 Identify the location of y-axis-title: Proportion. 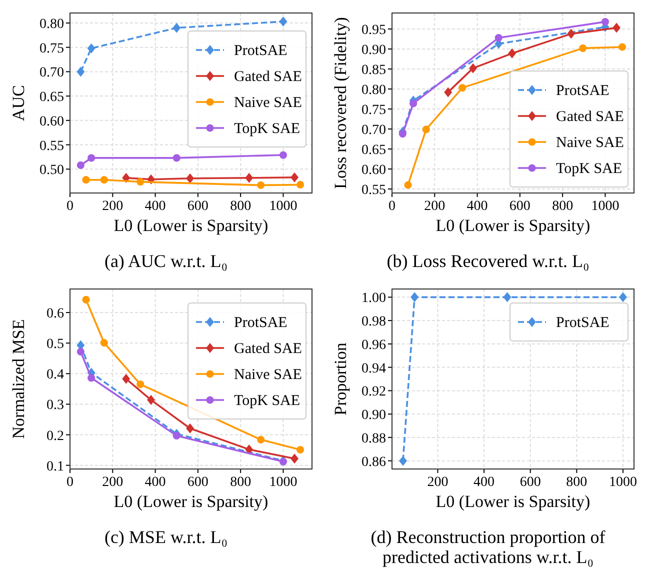
(340, 379).